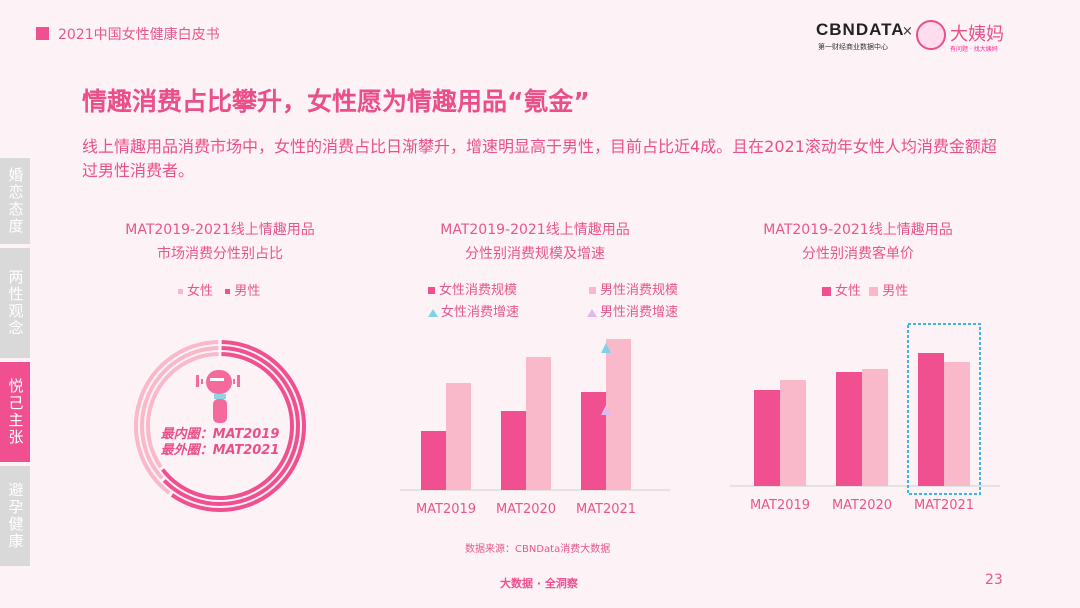 The width and height of the screenshot is (1080, 608). Describe the element at coordinates (591, 312) in the screenshot. I see `legend-male-growth-triangle-icon` at that location.